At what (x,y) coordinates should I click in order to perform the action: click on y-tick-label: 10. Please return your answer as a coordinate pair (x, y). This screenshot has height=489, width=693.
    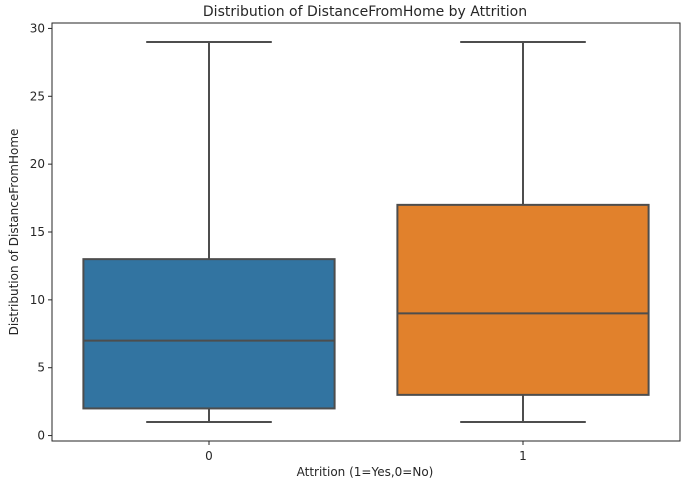
    Looking at the image, I should click on (37, 300).